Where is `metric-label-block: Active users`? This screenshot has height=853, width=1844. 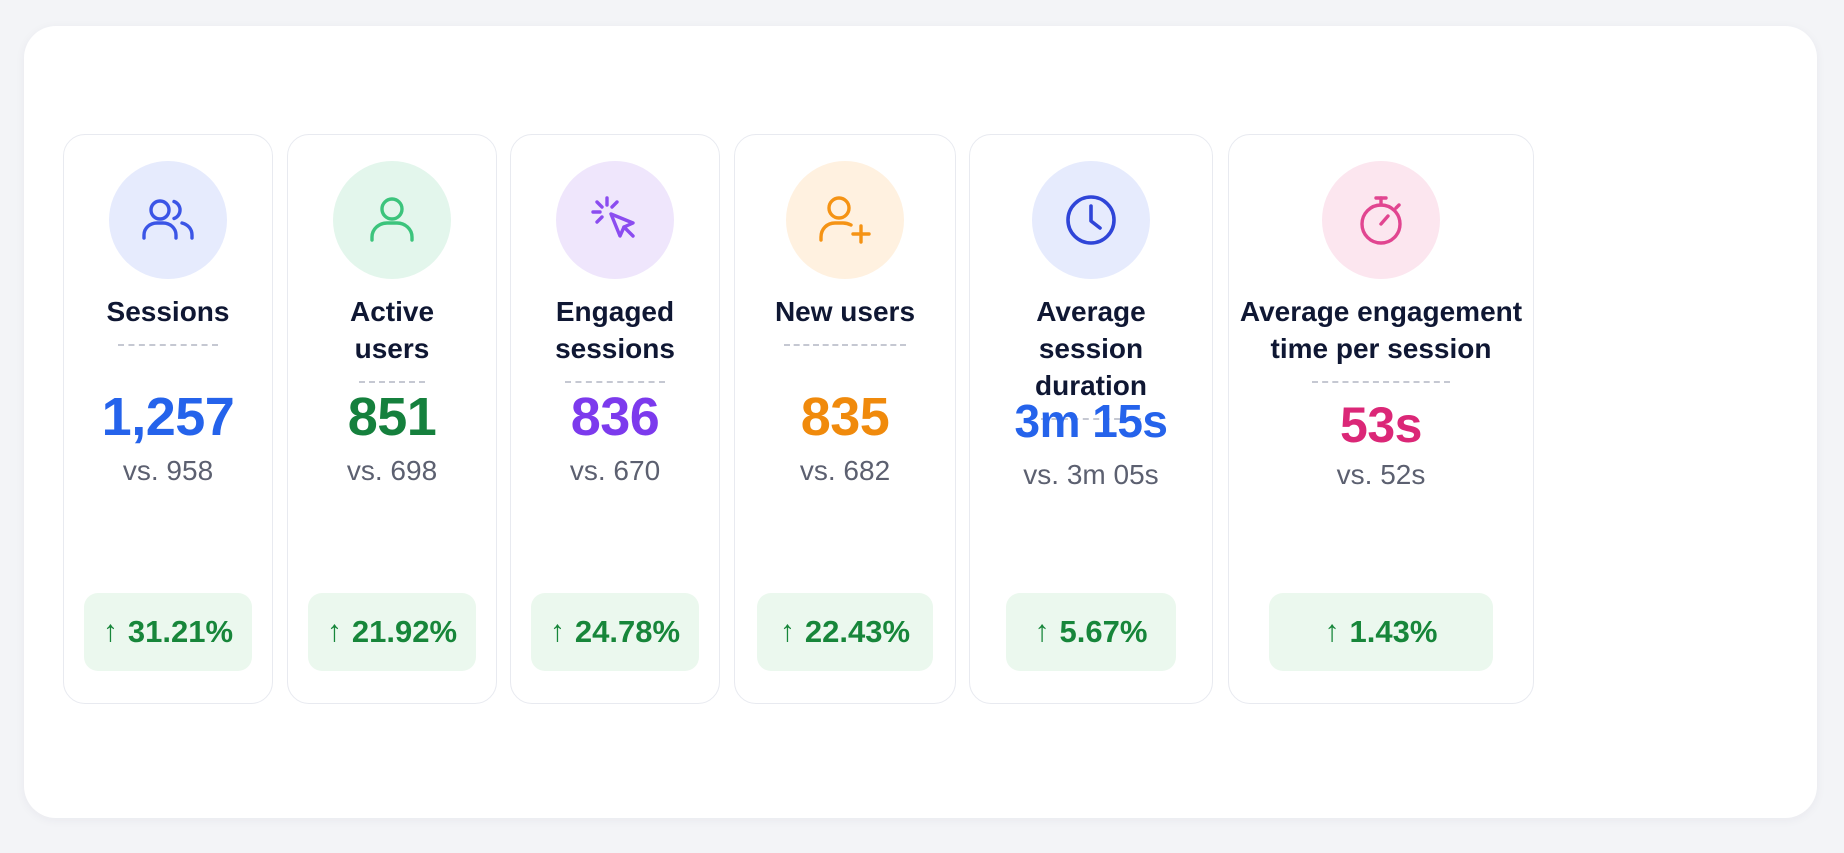
metric-label-block: Active users is located at coordinates (392, 338).